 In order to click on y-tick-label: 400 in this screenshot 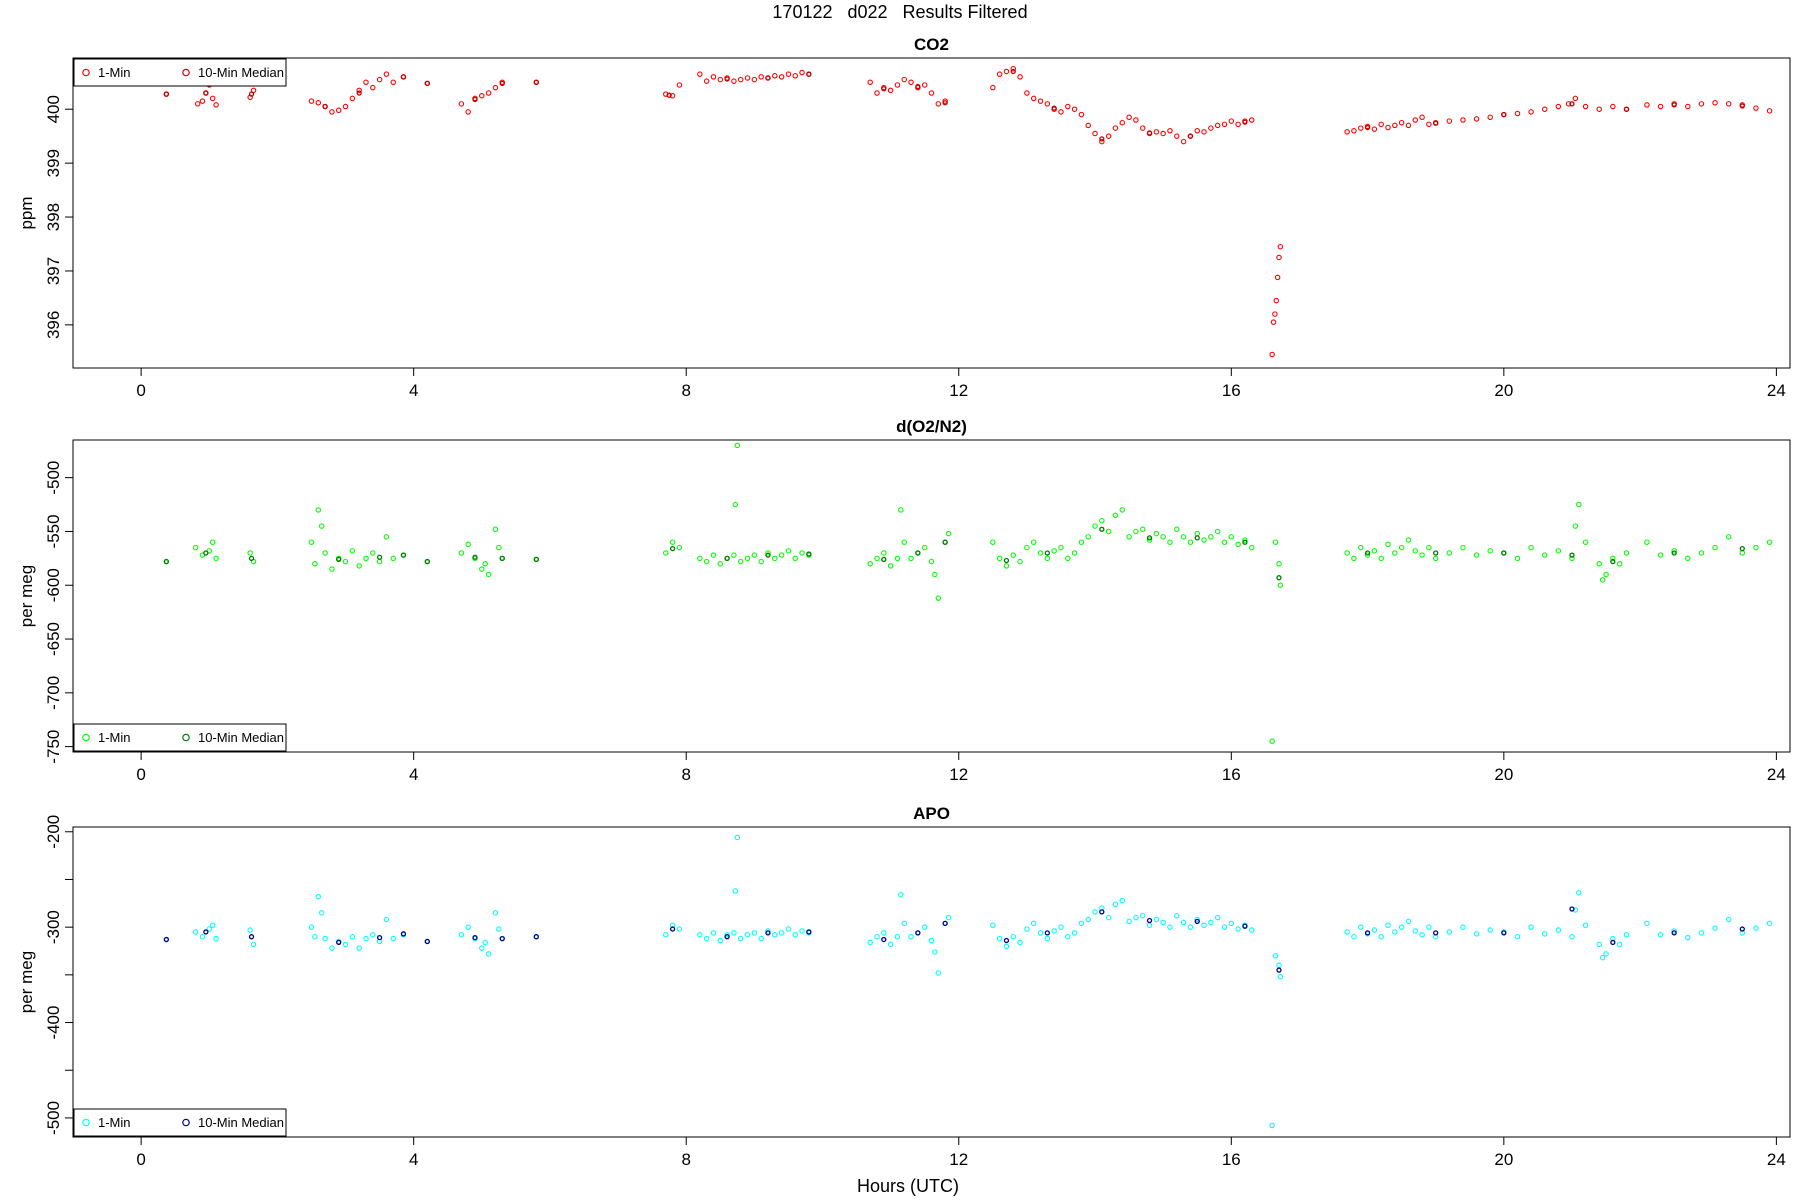, I will do `click(53, 109)`.